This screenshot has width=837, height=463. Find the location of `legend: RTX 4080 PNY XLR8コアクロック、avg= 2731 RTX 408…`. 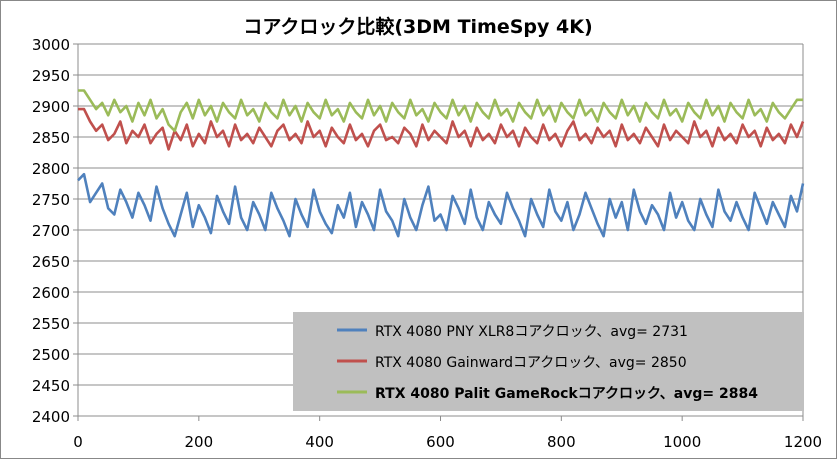

legend: RTX 4080 PNY XLR8コアクロック、avg= 2731 RTX 408… is located at coordinates (548, 361).